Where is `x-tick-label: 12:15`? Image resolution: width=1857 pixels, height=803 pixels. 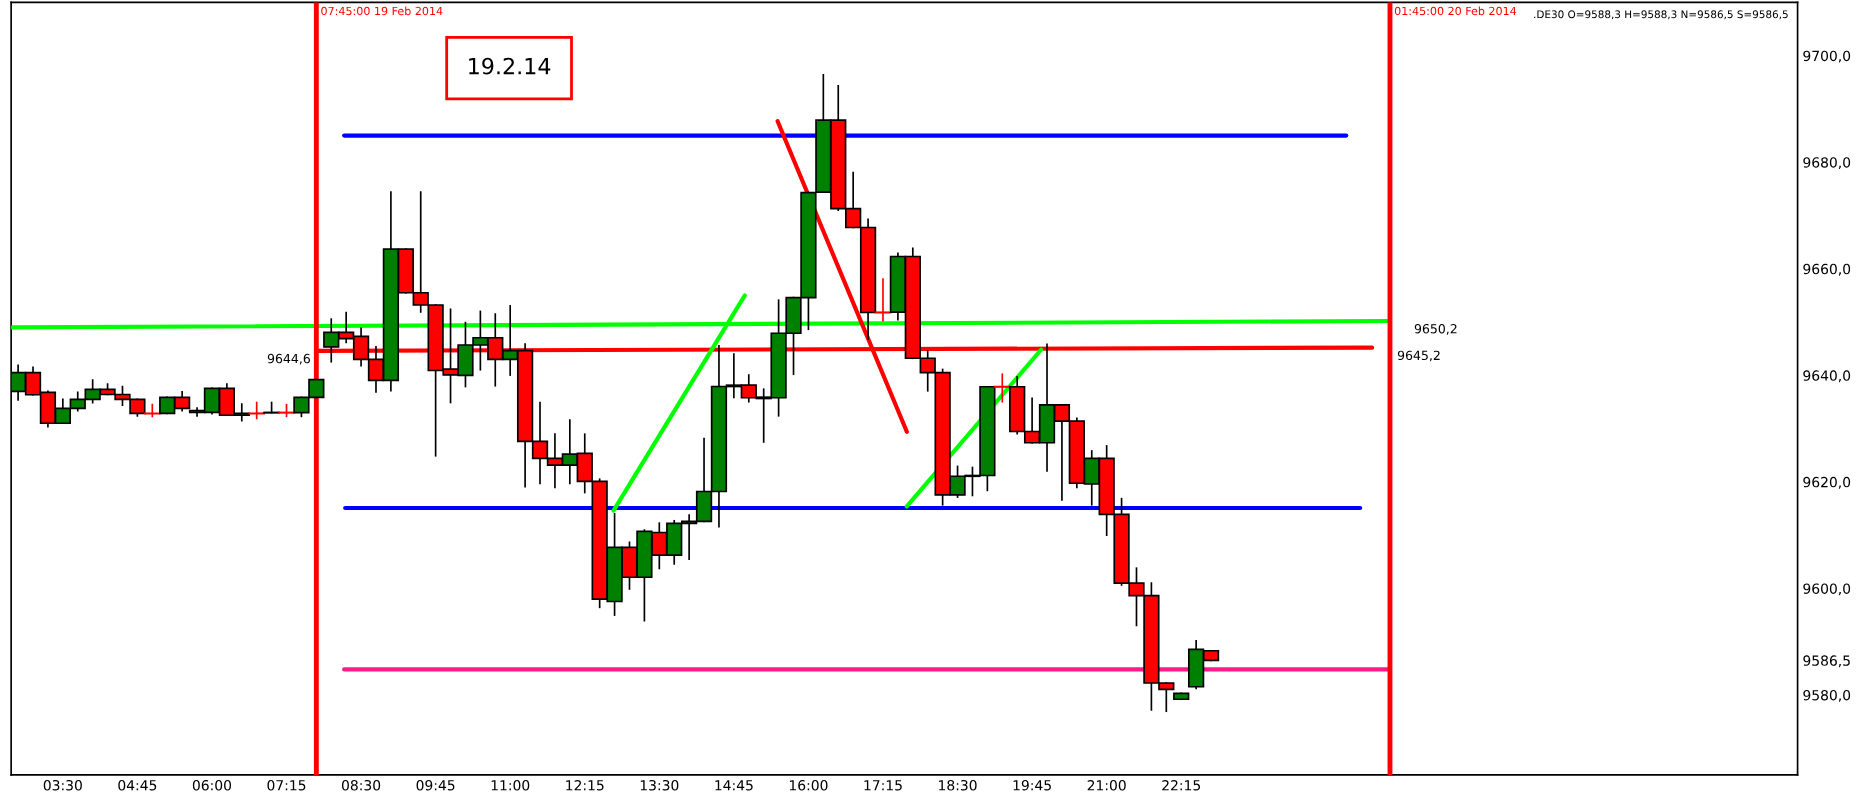 x-tick-label: 12:15 is located at coordinates (585, 785).